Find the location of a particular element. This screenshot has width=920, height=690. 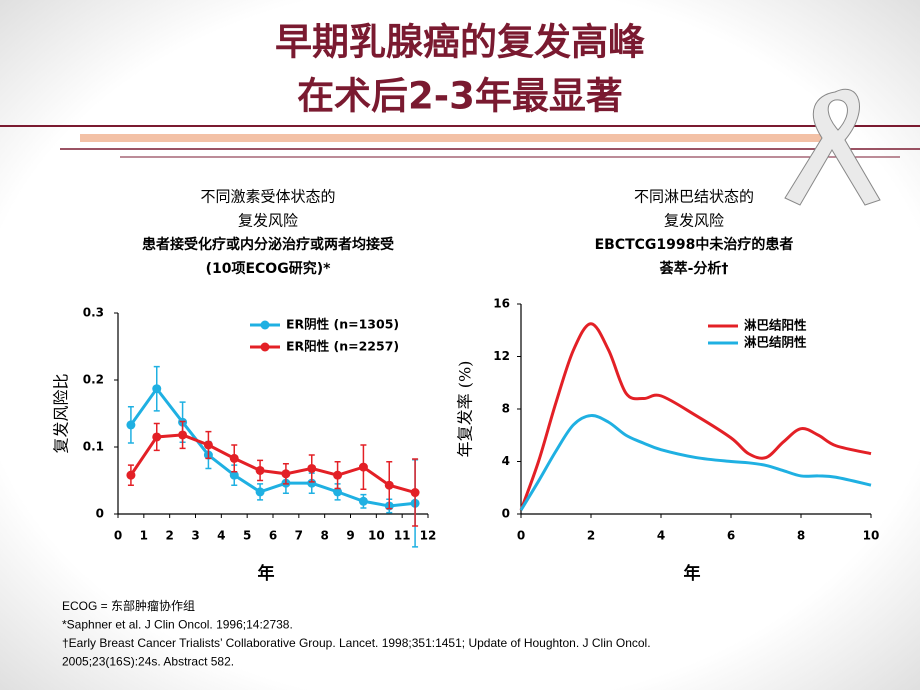

chart-title: EBCTCG1998中未治疗的患者 is located at coordinates (694, 244).